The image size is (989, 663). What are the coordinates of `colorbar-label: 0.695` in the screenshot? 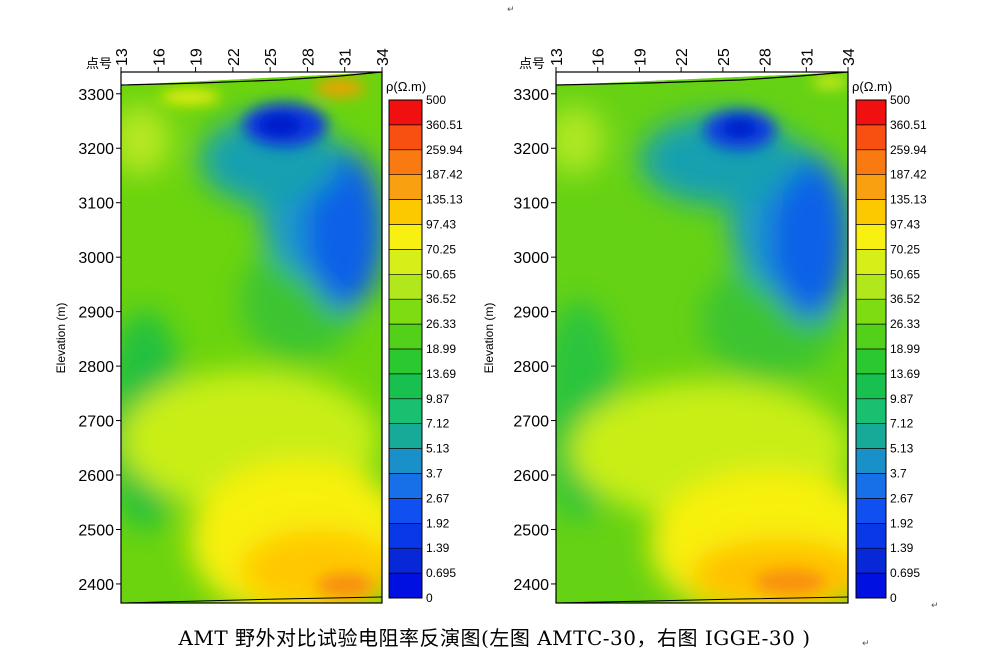 It's located at (905, 573).